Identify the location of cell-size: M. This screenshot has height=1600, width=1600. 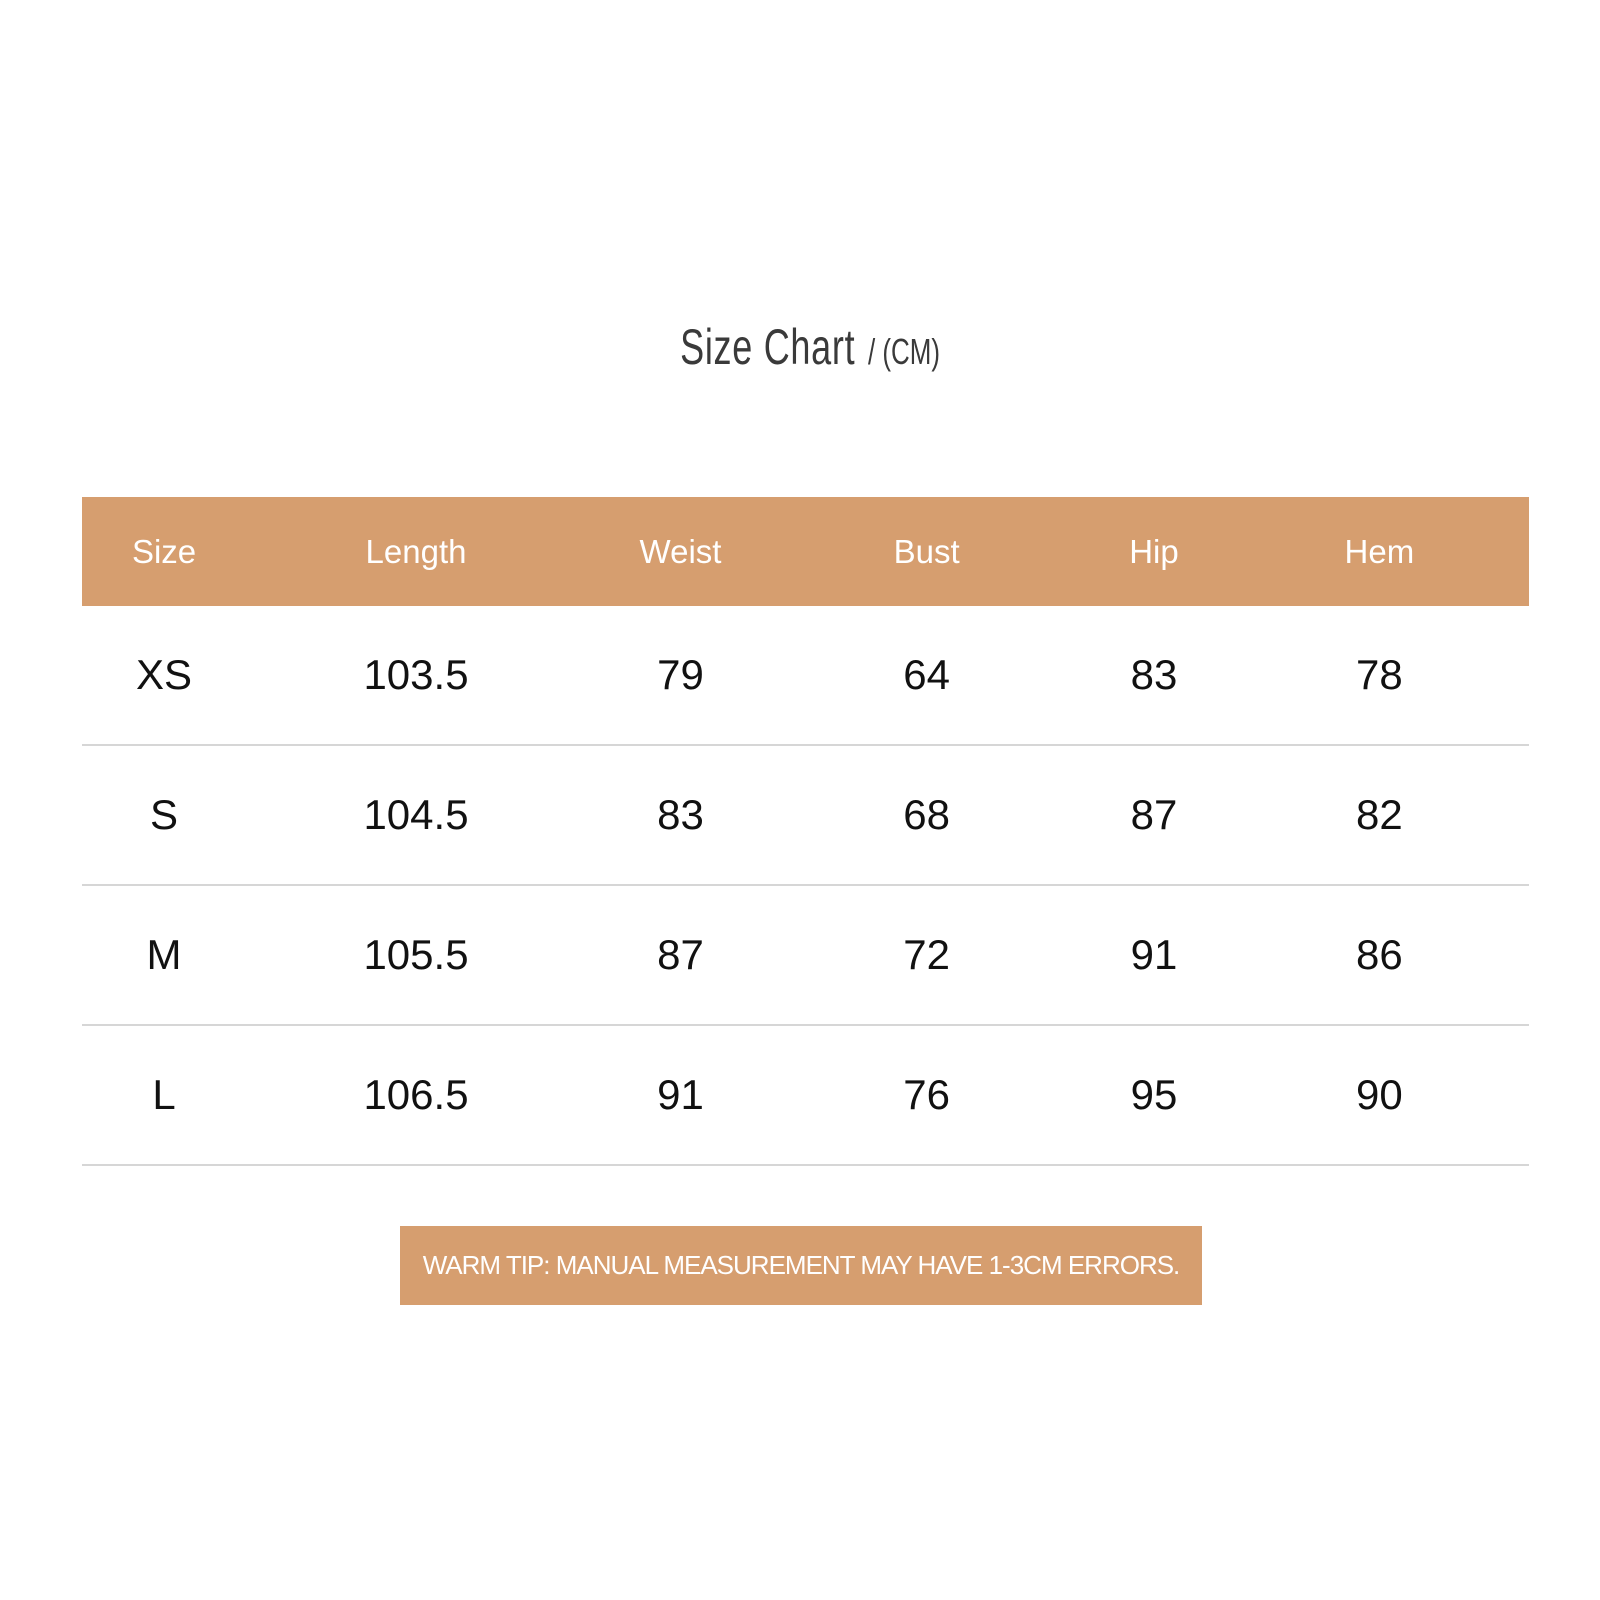
(164, 954).